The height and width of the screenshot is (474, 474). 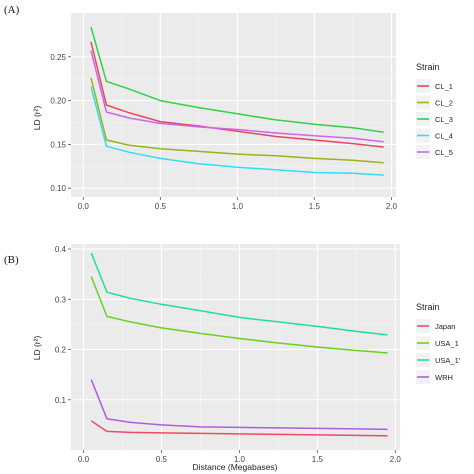 I want to click on panel-a-ylabel: LD (r²), so click(x=37, y=118).